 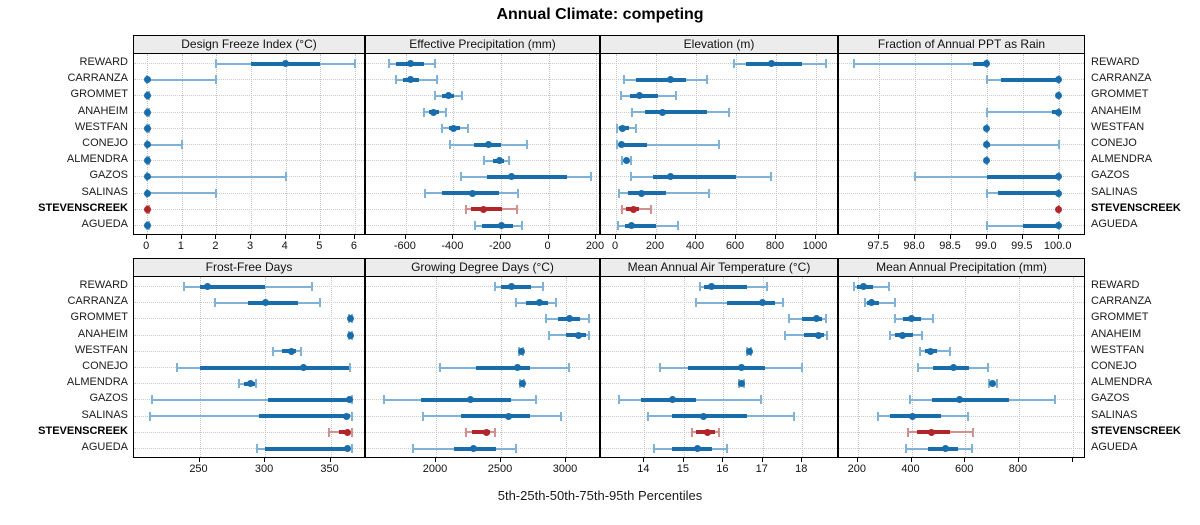 I want to click on site-label-right: REWARD, so click(x=1115, y=285).